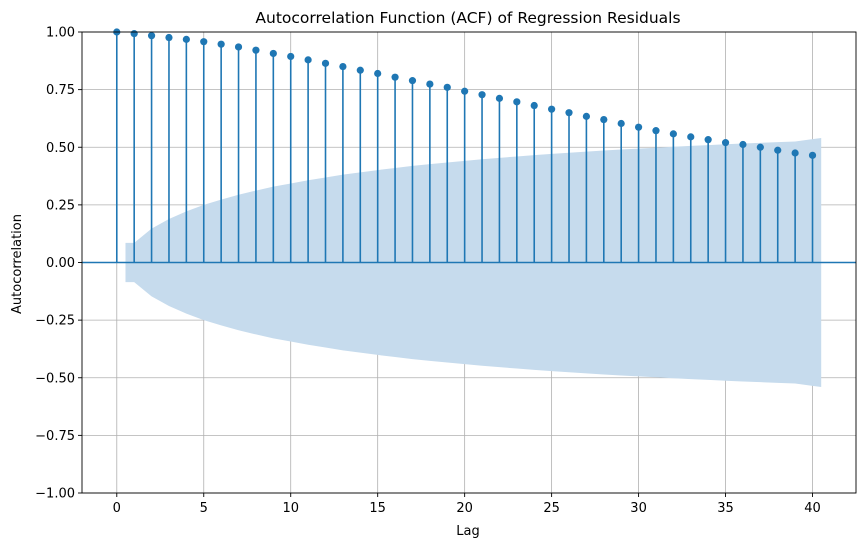 The image size is (866, 547). Describe the element at coordinates (812, 508) in the screenshot. I see `x-tick-label: 40` at that location.